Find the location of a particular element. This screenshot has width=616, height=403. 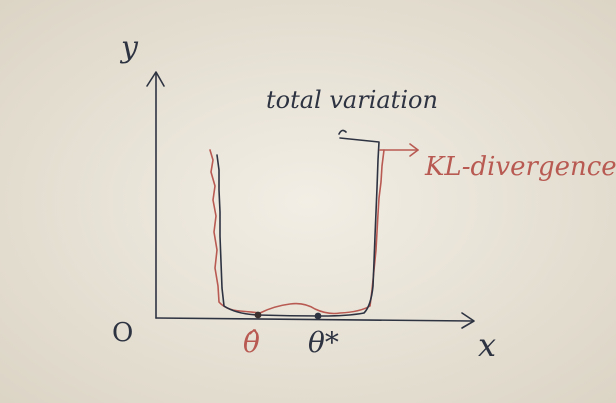

kl-divergence-label: KL-divergence is located at coordinates (520, 167).